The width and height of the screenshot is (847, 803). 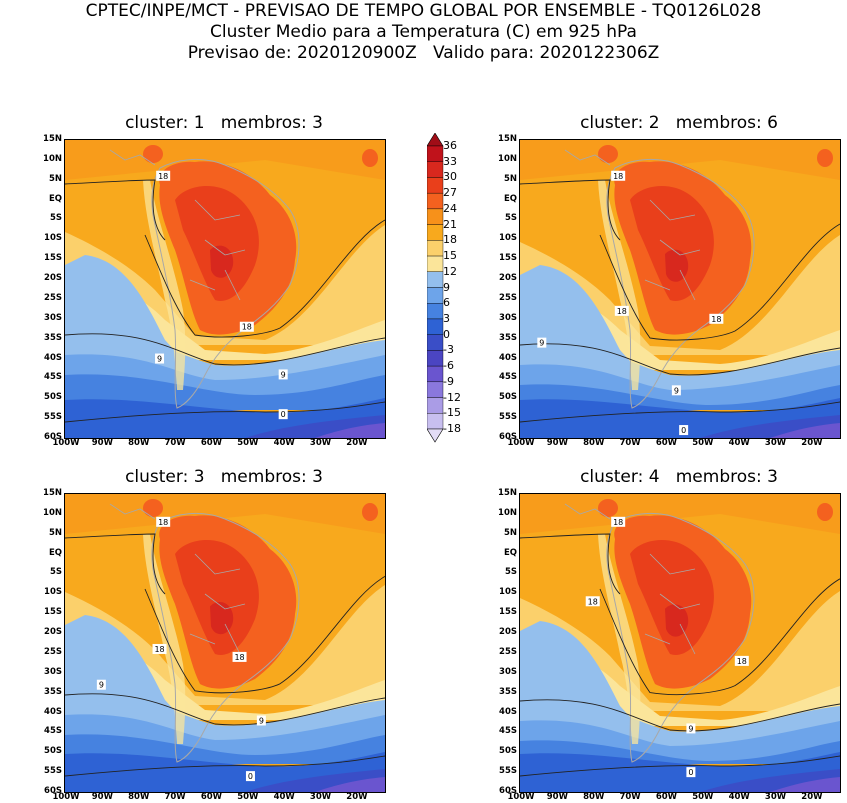 What do you see at coordinates (435, 287) in the screenshot?
I see `colorbar` at bounding box center [435, 287].